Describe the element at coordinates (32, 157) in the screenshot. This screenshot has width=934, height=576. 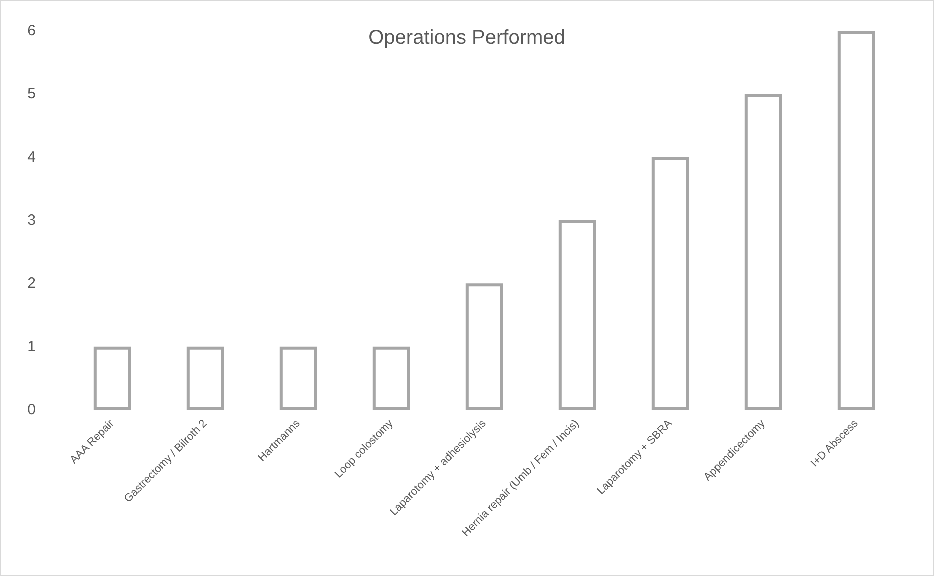
I see `y-tick-label: 4` at that location.